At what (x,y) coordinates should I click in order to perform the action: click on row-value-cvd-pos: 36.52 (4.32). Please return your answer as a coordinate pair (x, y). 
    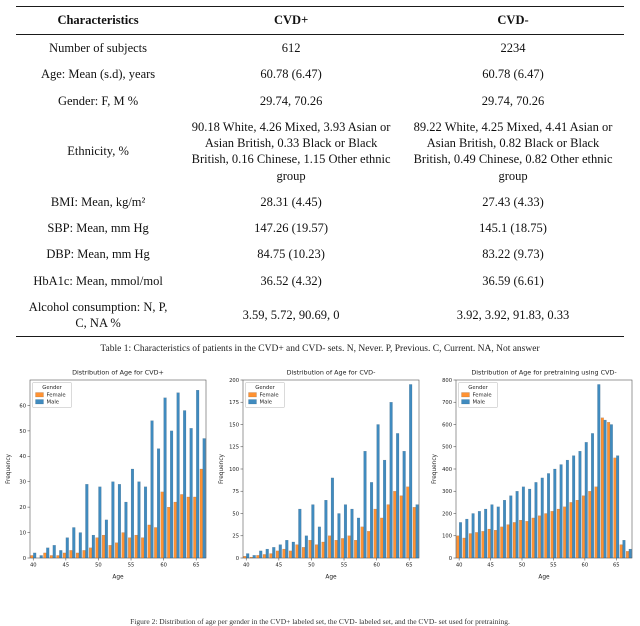
    Looking at the image, I should click on (291, 280).